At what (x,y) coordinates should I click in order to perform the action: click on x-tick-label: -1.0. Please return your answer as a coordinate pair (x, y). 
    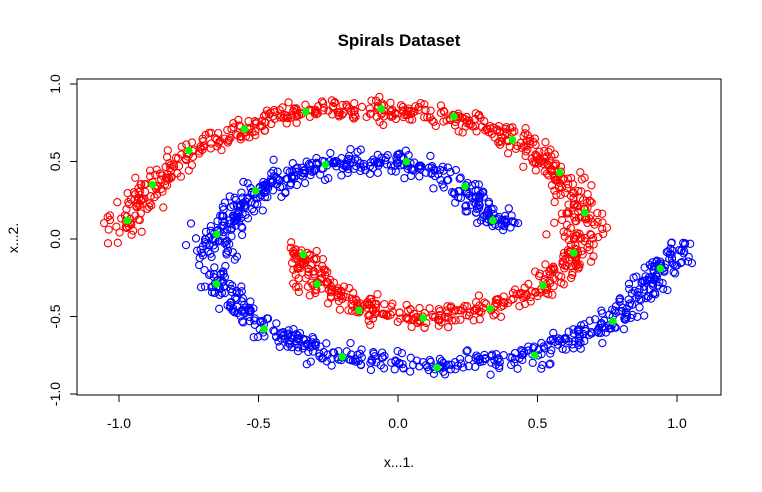
    Looking at the image, I should click on (119, 423).